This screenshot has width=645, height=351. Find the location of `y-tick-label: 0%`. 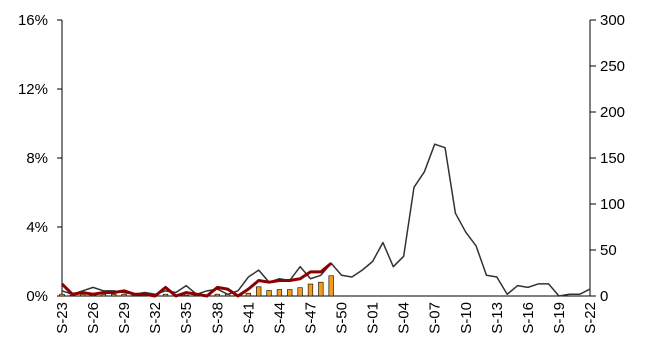

y-tick-label: 0% is located at coordinates (37, 296).